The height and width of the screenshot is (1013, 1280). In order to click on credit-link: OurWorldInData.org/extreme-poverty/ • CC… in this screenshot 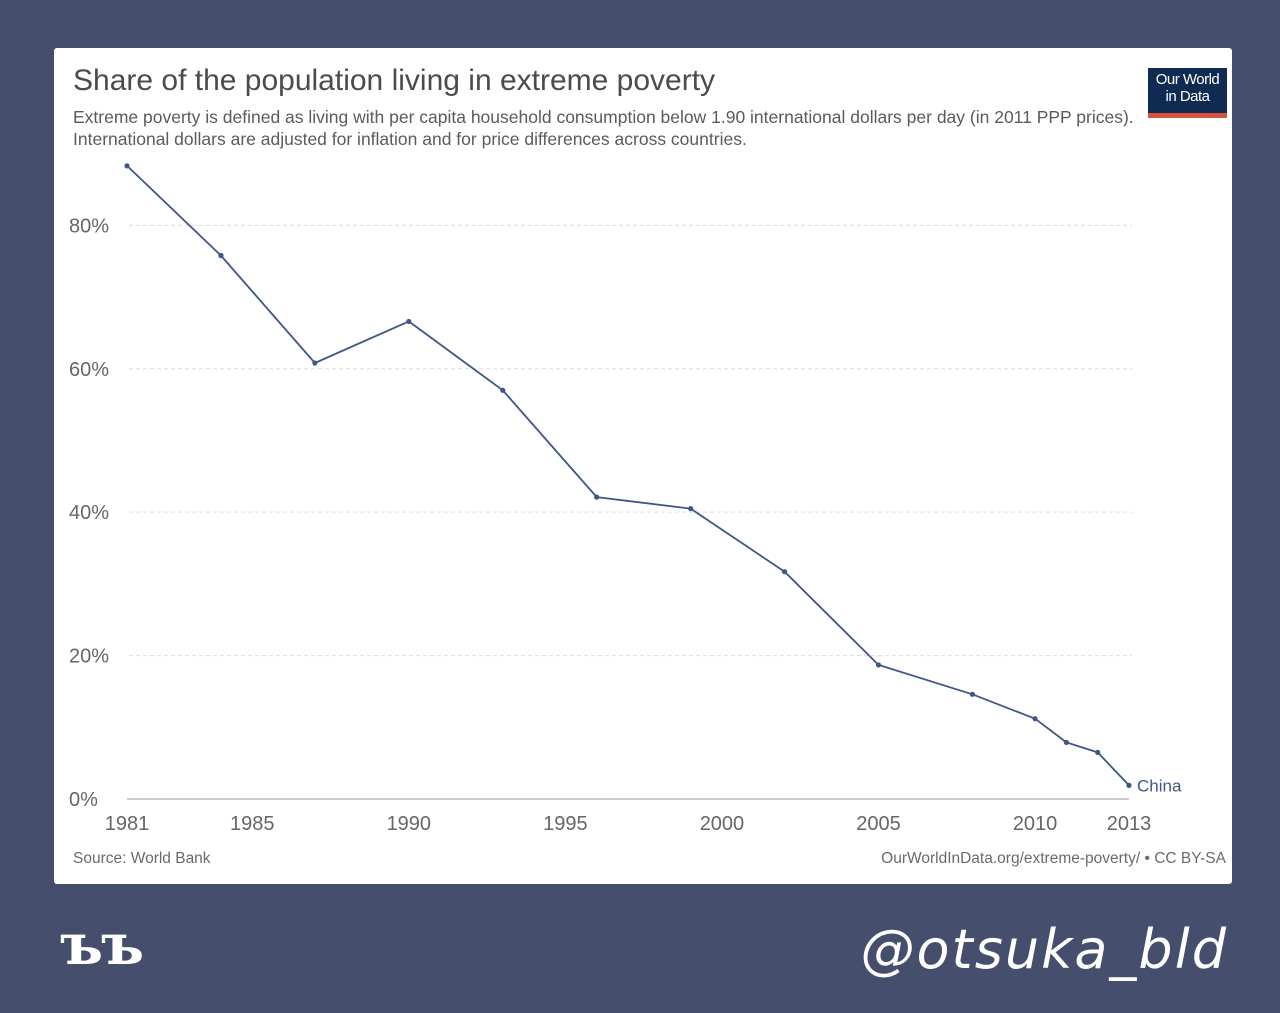, I will do `click(1053, 858)`.